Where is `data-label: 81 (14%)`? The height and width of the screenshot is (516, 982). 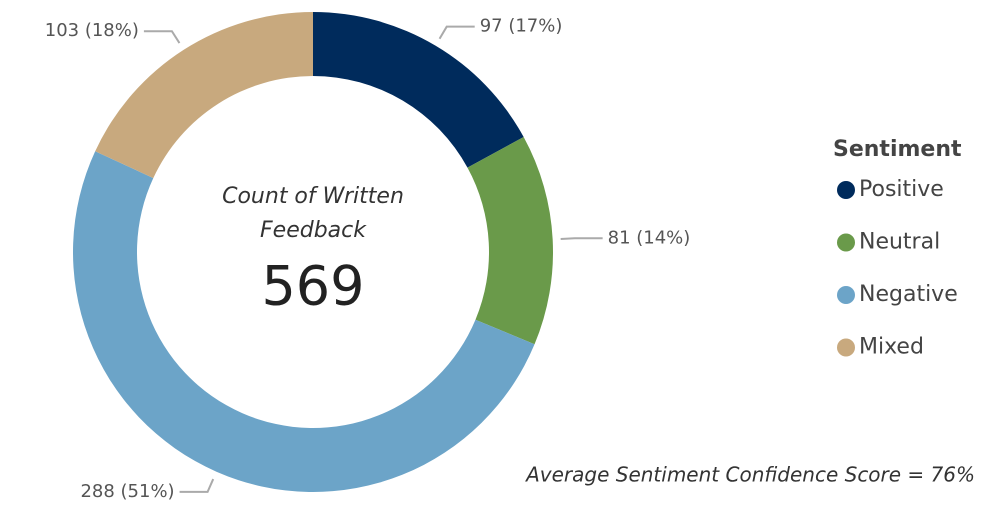
data-label: 81 (14%) is located at coordinates (649, 237).